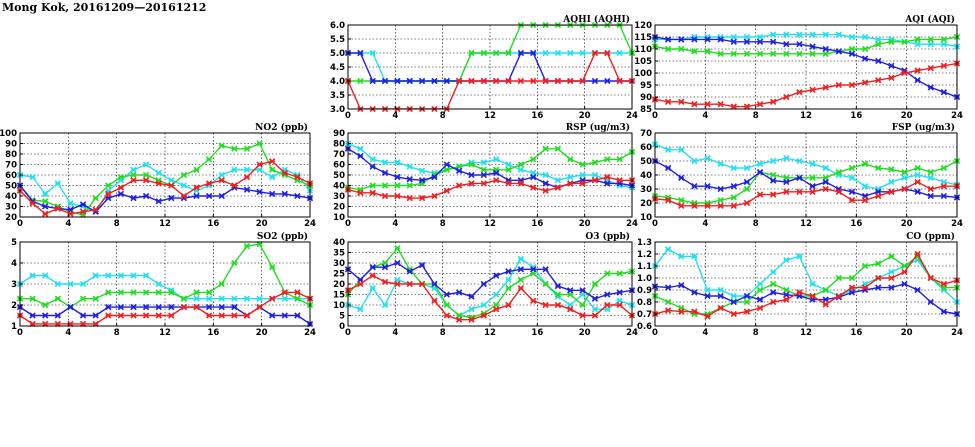 The image size is (975, 447). What do you see at coordinates (339, 254) in the screenshot?
I see `y-tick-label: 35` at bounding box center [339, 254].